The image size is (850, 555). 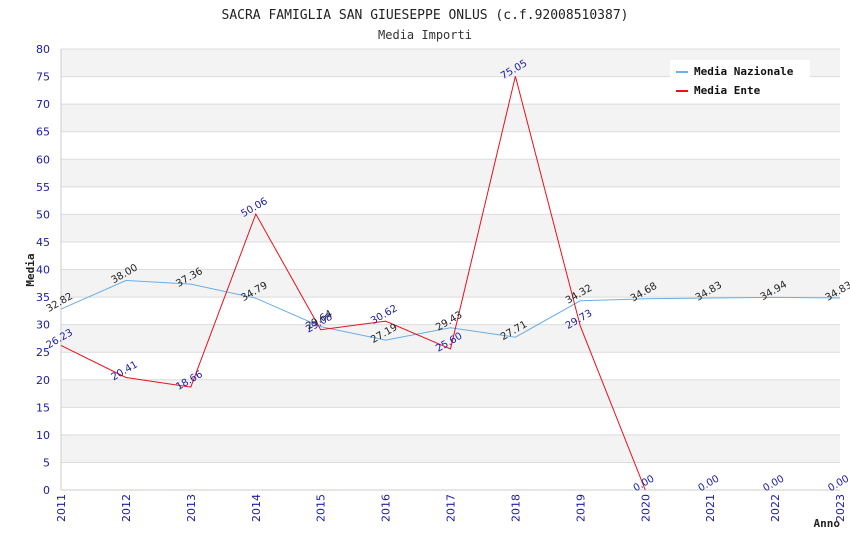 What do you see at coordinates (43, 132) in the screenshot?
I see `y-tick-label: 65` at bounding box center [43, 132].